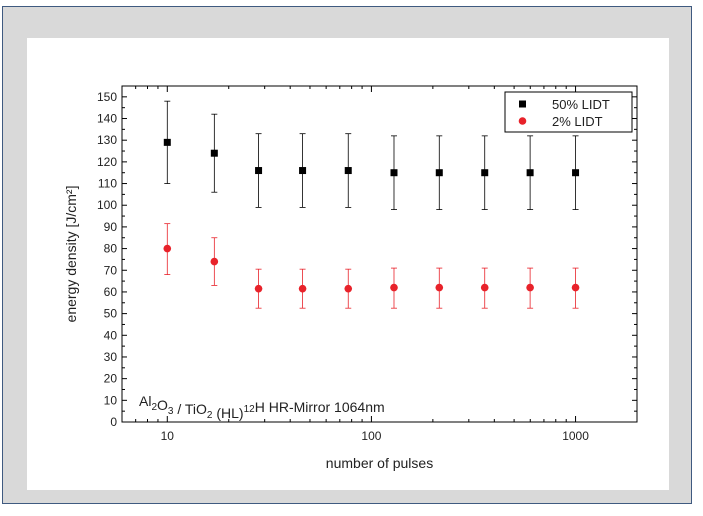 The width and height of the screenshot is (703, 516). What do you see at coordinates (522, 104) in the screenshot?
I see `legend-marker-square` at bounding box center [522, 104].